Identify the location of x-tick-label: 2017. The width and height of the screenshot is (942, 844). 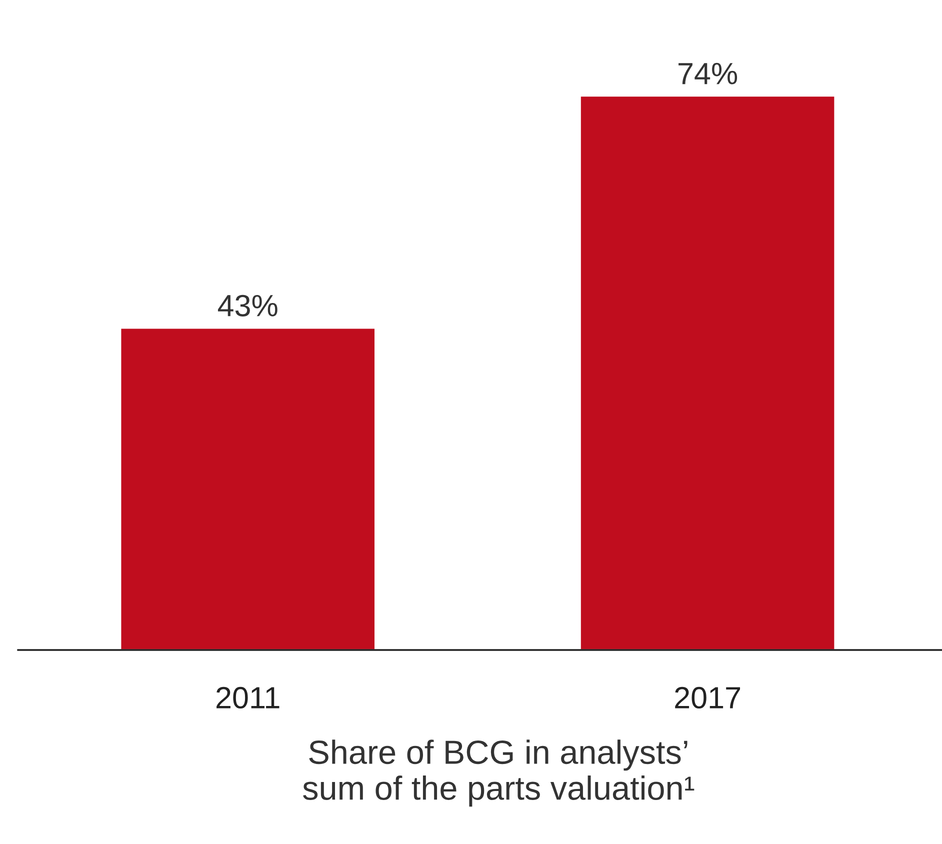
(707, 697).